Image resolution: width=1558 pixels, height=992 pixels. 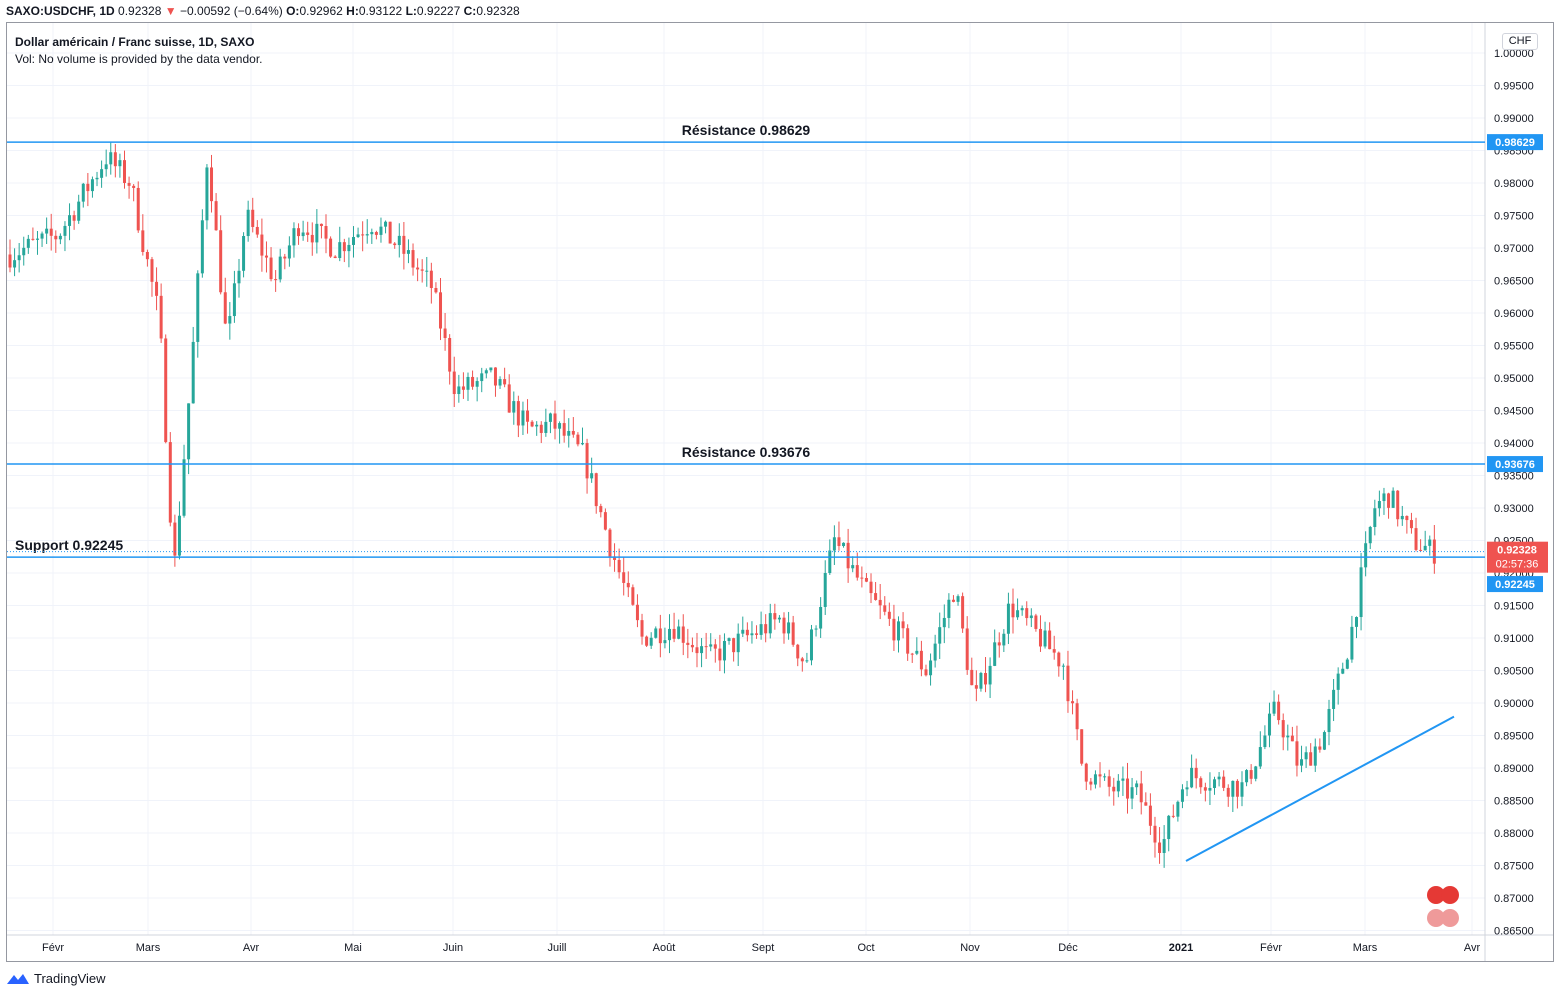 What do you see at coordinates (353, 948) in the screenshot?
I see `x-tick-label: Mai` at bounding box center [353, 948].